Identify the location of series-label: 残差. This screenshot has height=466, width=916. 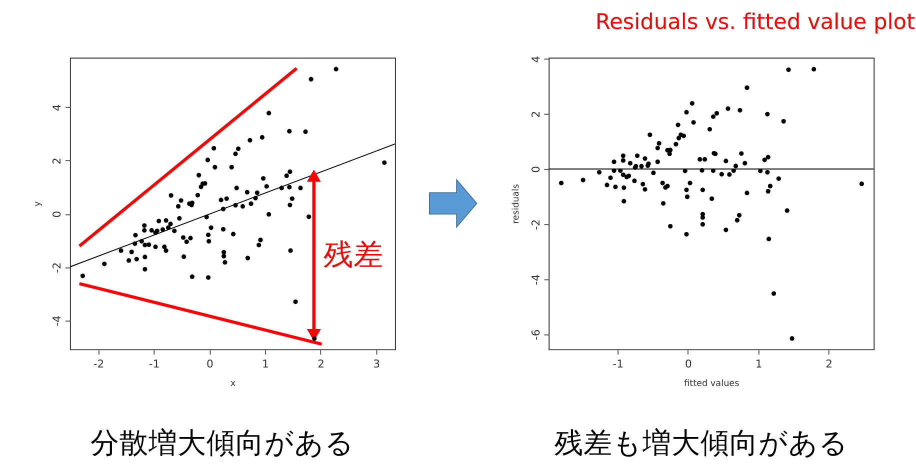
(354, 254).